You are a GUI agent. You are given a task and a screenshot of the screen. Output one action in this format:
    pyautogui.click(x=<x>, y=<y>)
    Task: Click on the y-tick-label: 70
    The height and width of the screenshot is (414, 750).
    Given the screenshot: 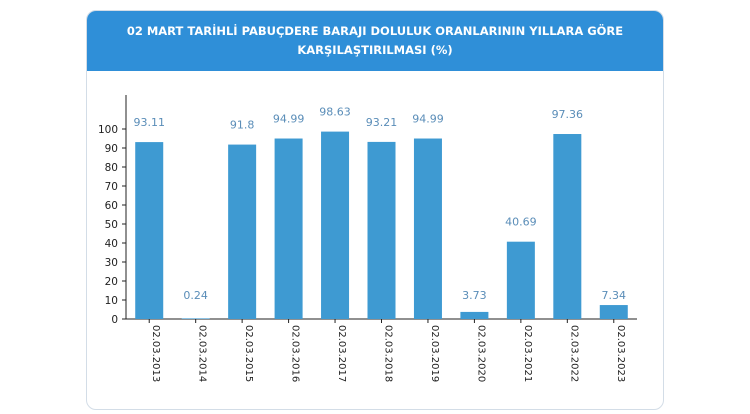 What is the action you would take?
    pyautogui.click(x=111, y=187)
    